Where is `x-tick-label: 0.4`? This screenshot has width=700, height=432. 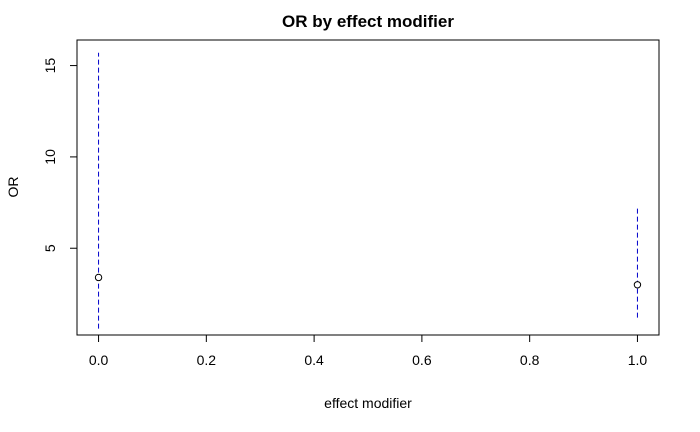
x-tick-label: 0.4 is located at coordinates (314, 360).